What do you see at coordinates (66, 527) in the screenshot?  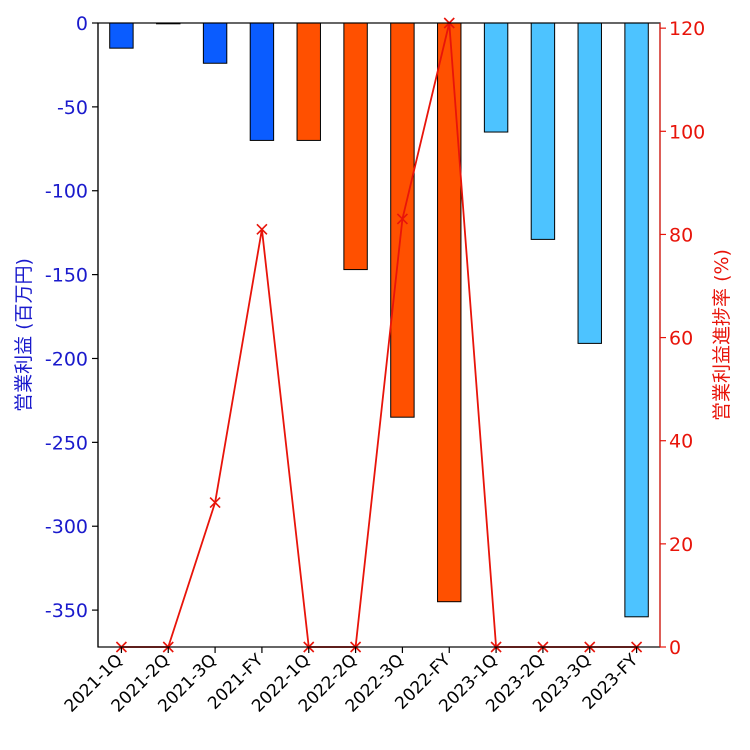 I see `left-tick-label: -300` at bounding box center [66, 527].